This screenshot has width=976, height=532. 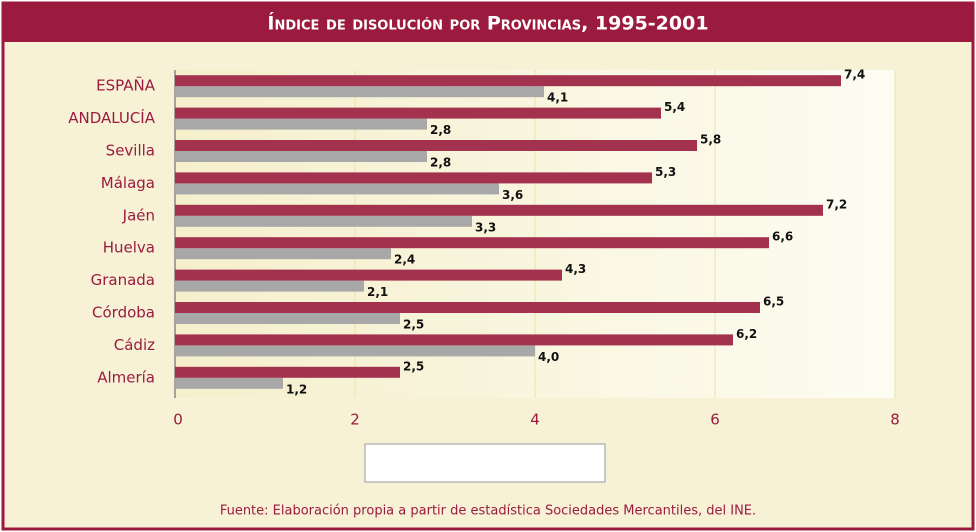 I want to click on category-label: Córdoba, so click(x=123, y=313).